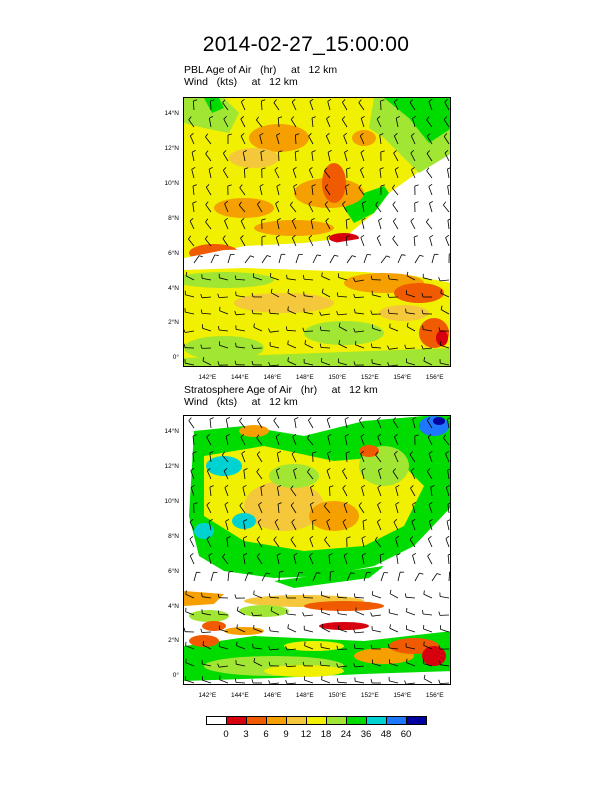  What do you see at coordinates (276, 720) in the screenshot?
I see `colorbar-box` at bounding box center [276, 720].